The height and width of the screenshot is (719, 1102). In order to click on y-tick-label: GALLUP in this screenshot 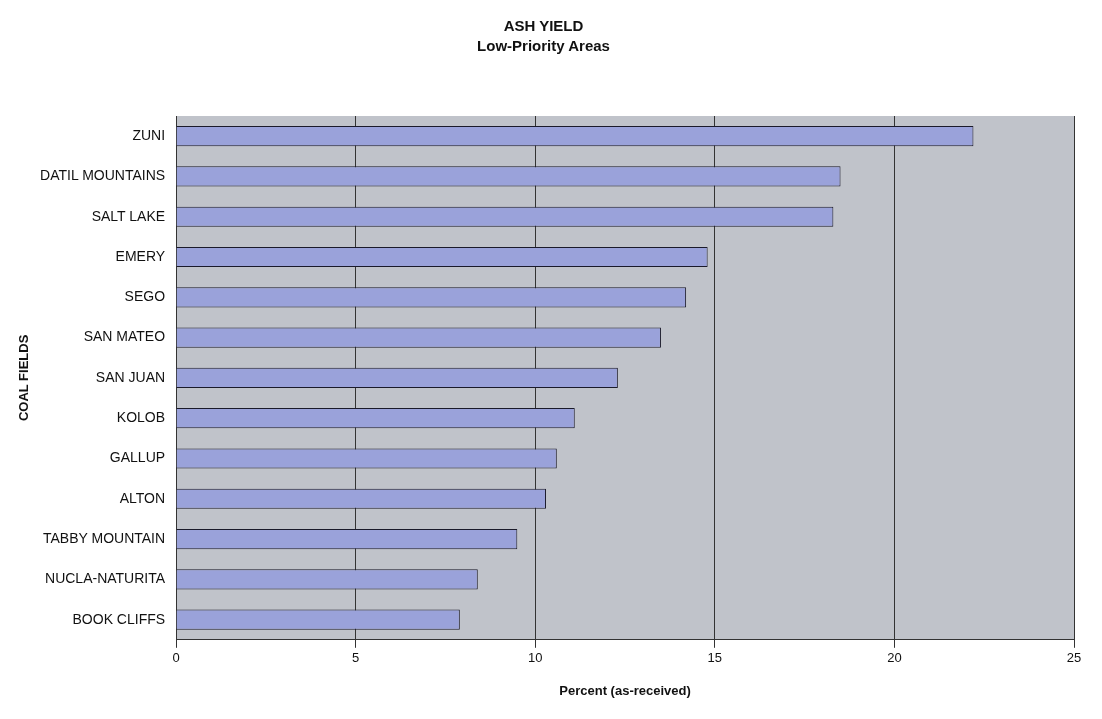, I will do `click(137, 457)`.